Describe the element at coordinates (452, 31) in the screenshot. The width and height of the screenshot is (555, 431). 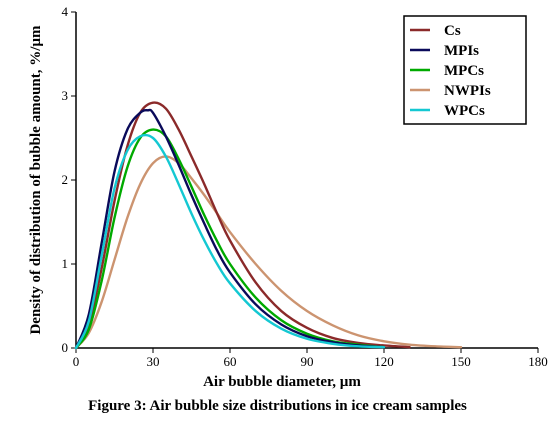
I see `legend-label: Cs` at that location.